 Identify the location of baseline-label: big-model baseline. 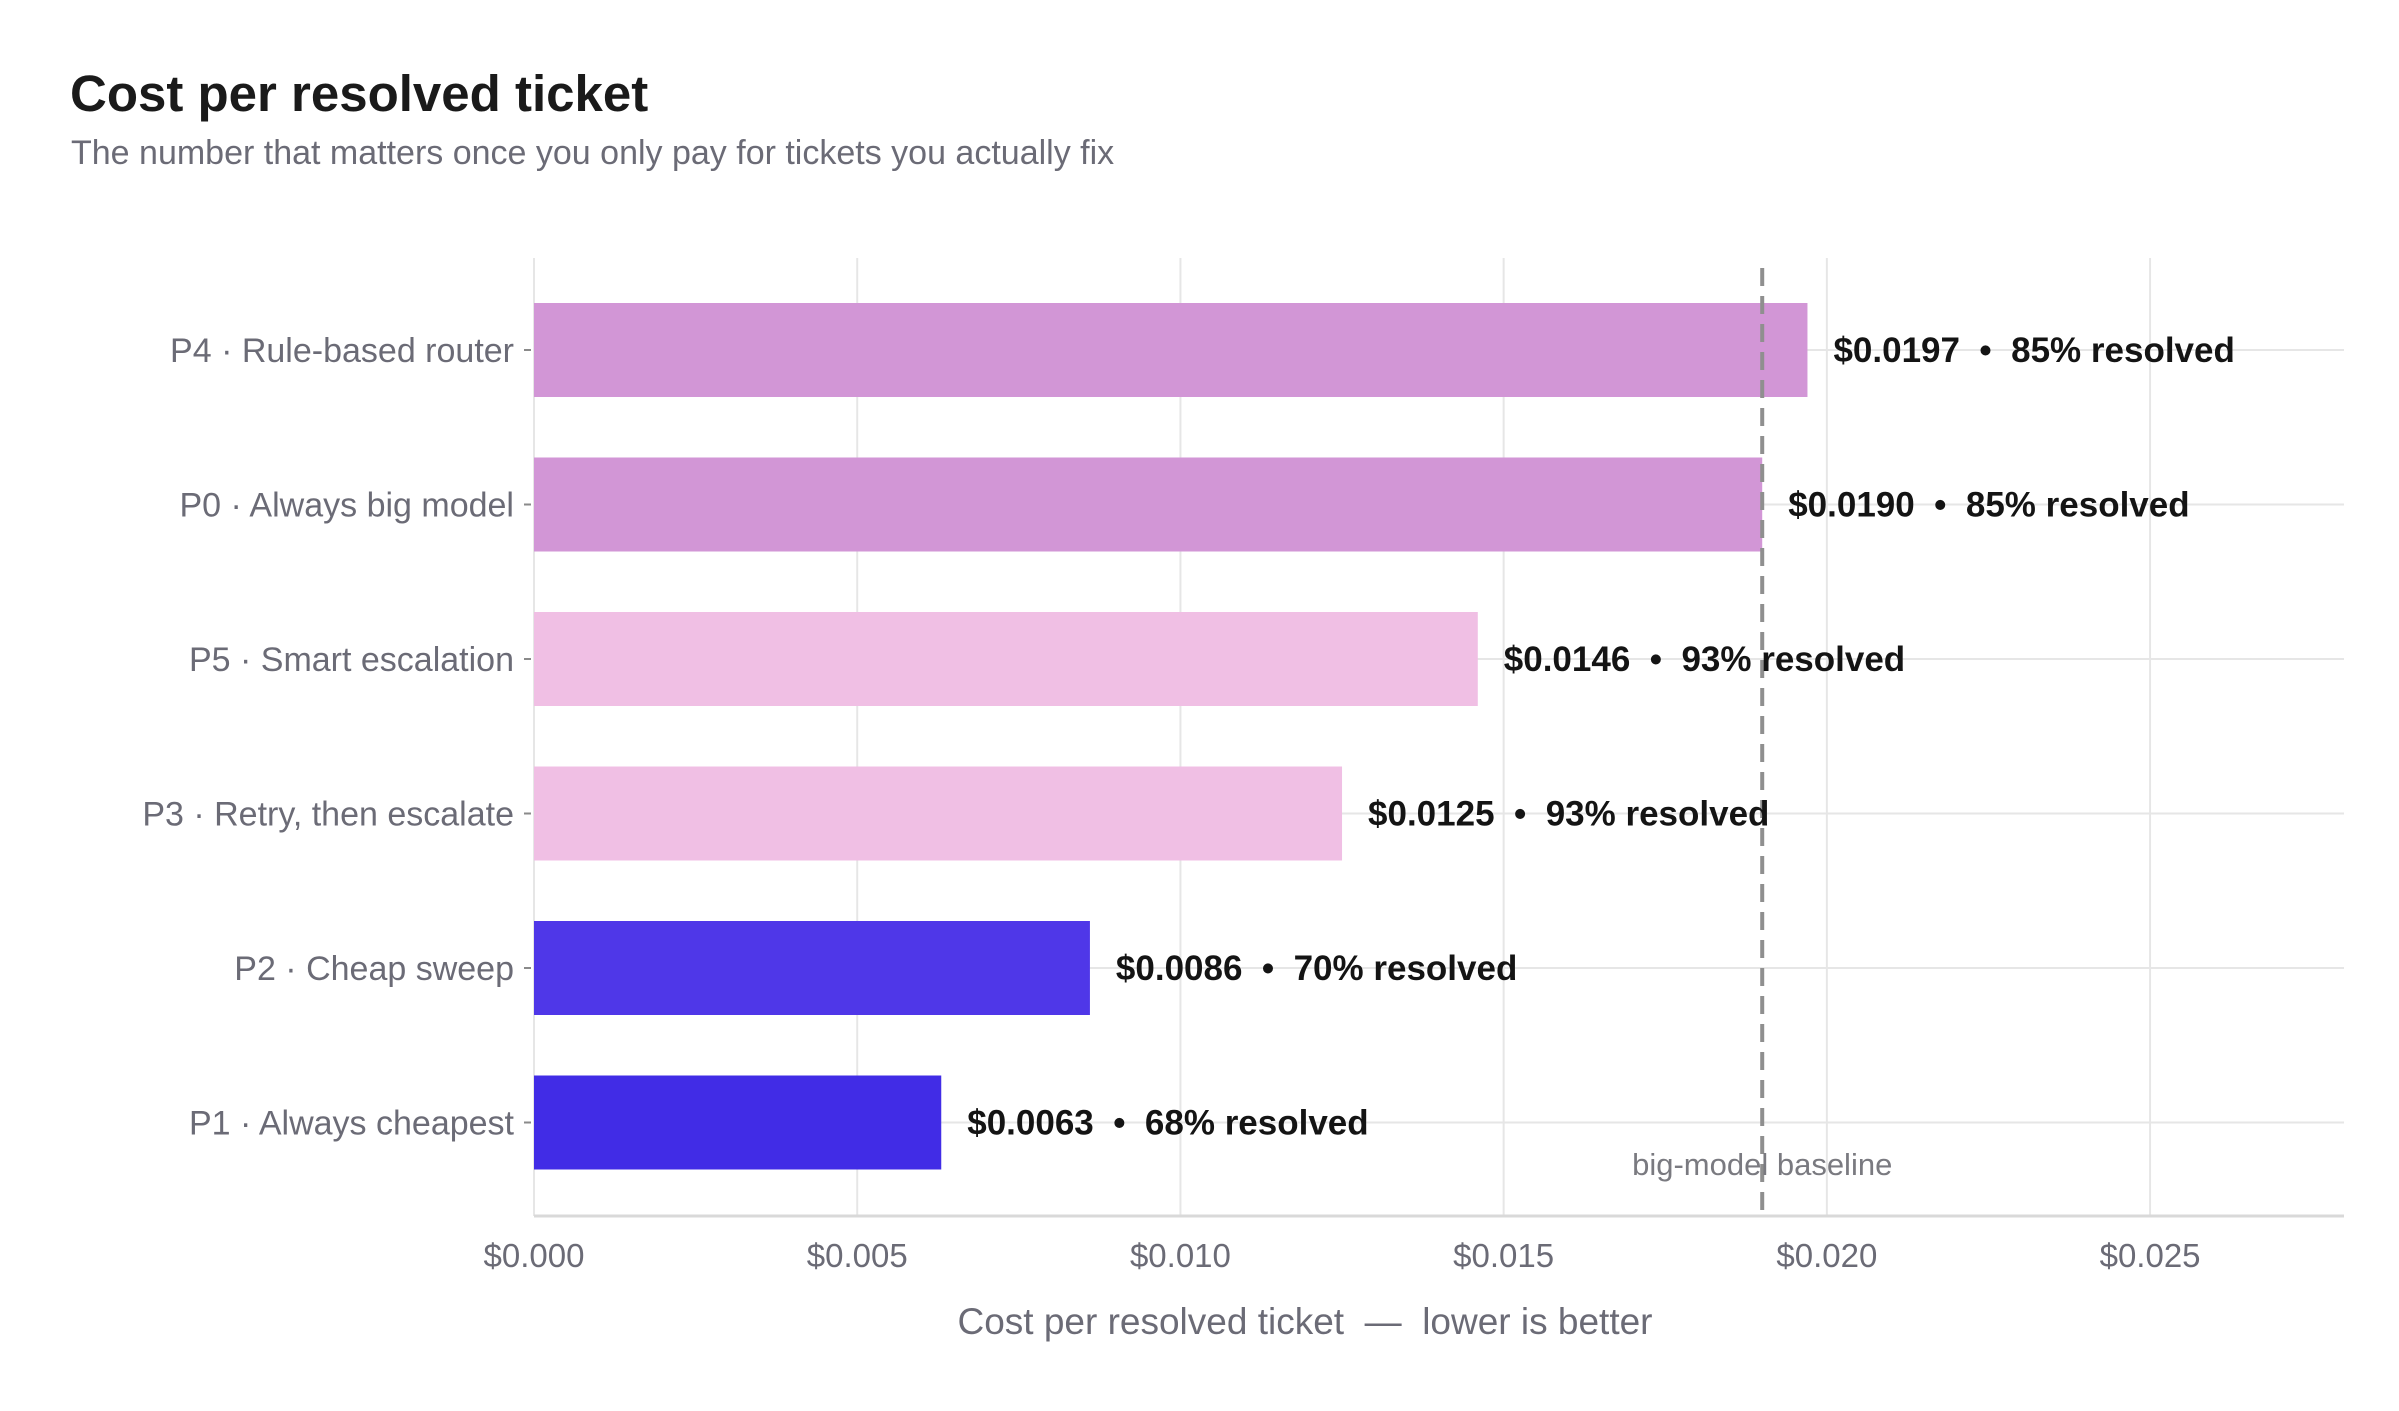
(1762, 1164).